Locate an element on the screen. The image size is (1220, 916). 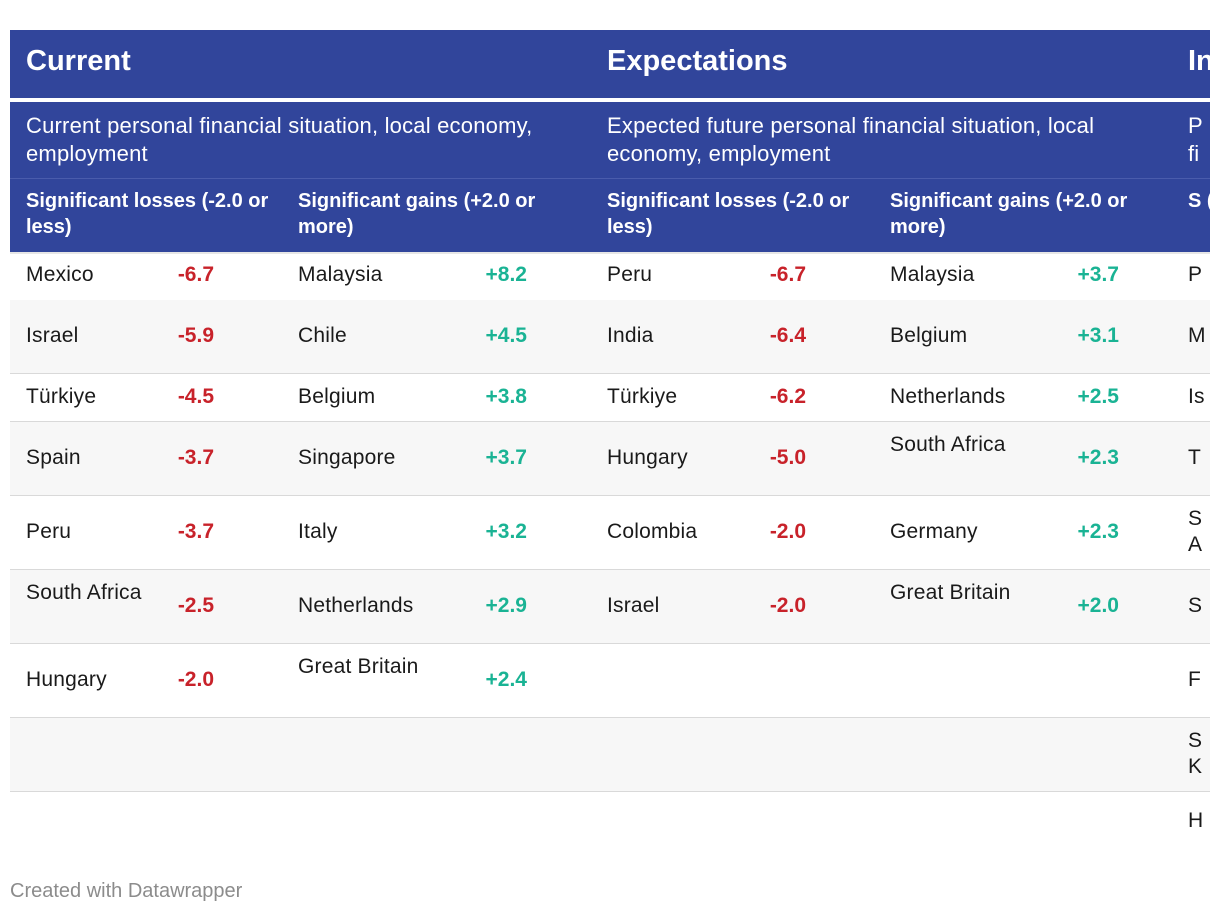
cell-value-negative: -5.0 is located at coordinates (787, 457).